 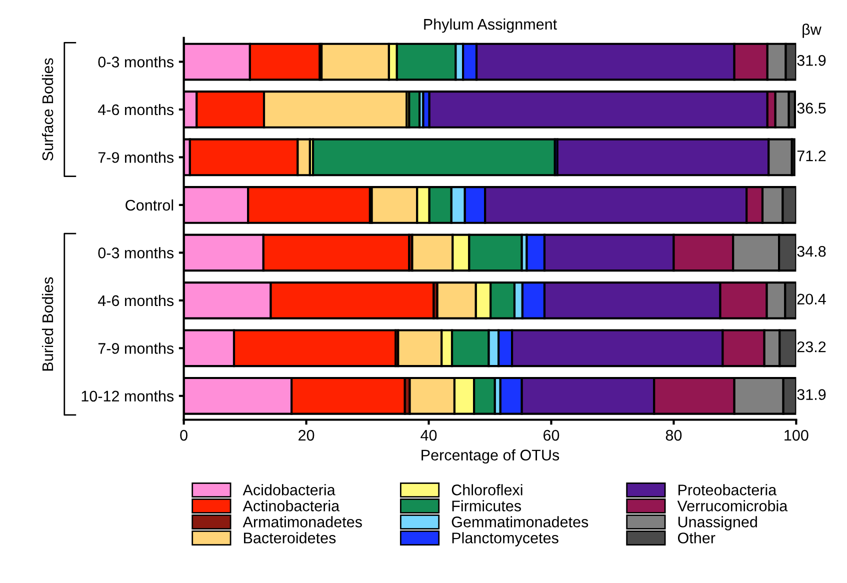 What do you see at coordinates (48, 109) in the screenshot?
I see `text: Surface Bodies` at bounding box center [48, 109].